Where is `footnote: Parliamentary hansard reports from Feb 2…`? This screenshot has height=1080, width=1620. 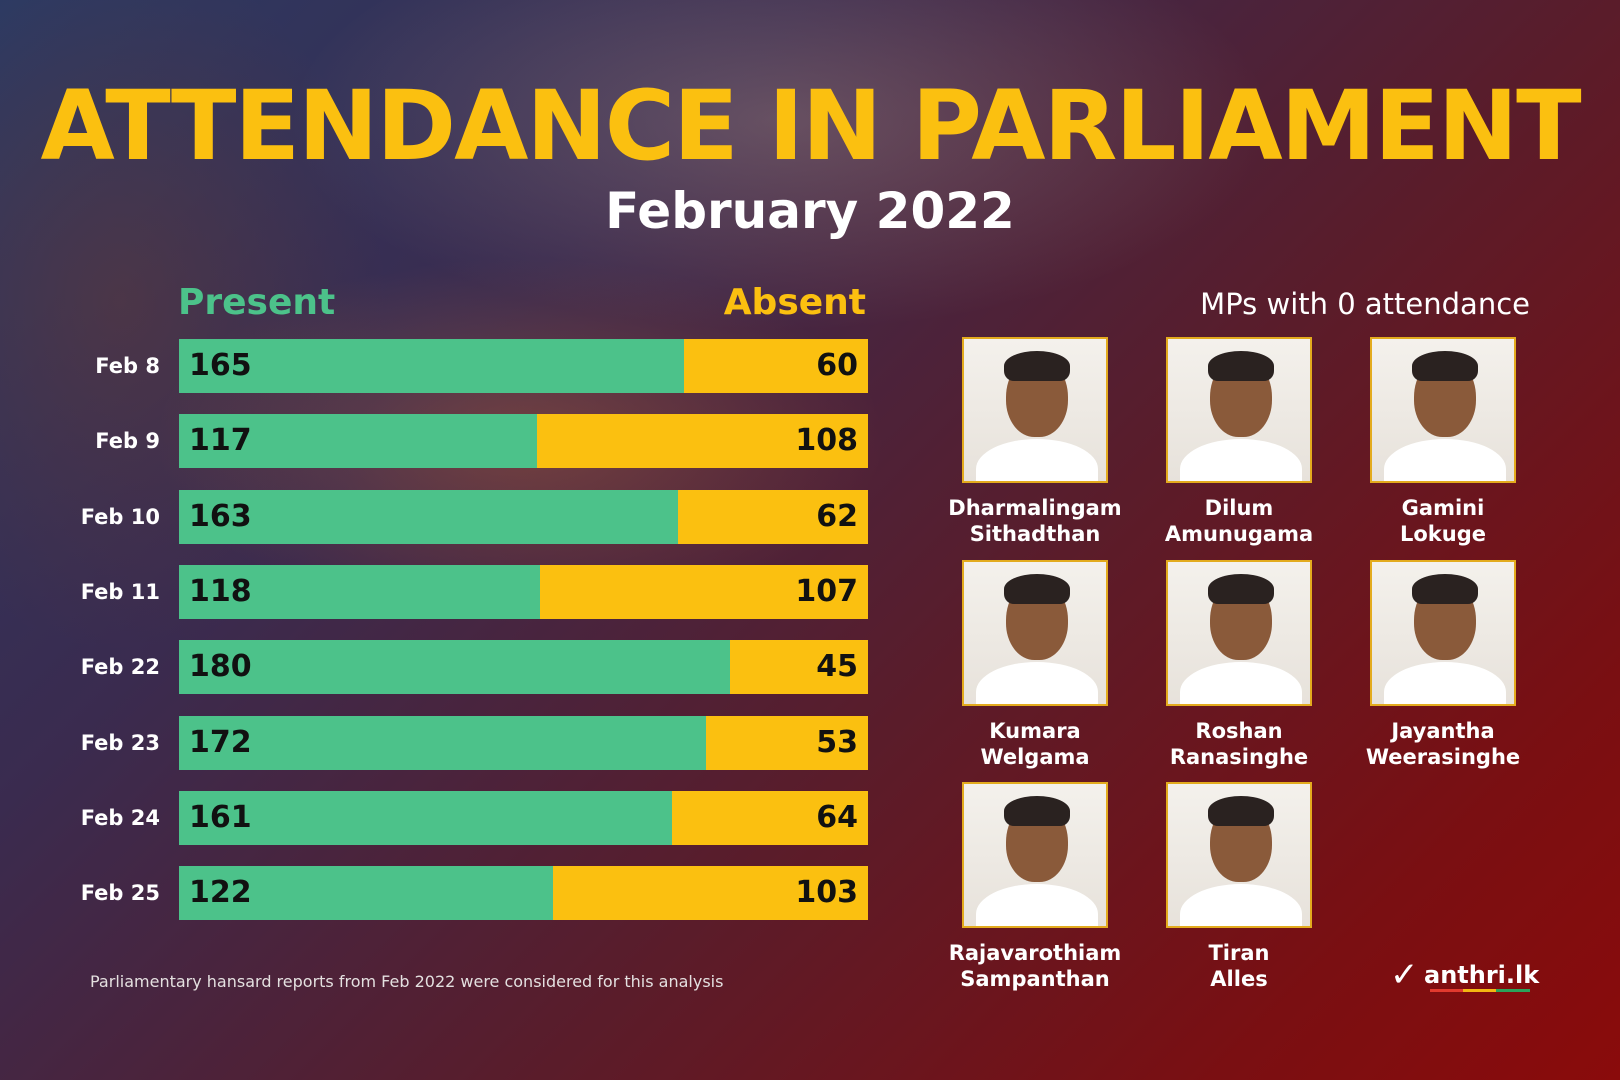 footnote: Parliamentary hansard reports from Feb 2… is located at coordinates (407, 981).